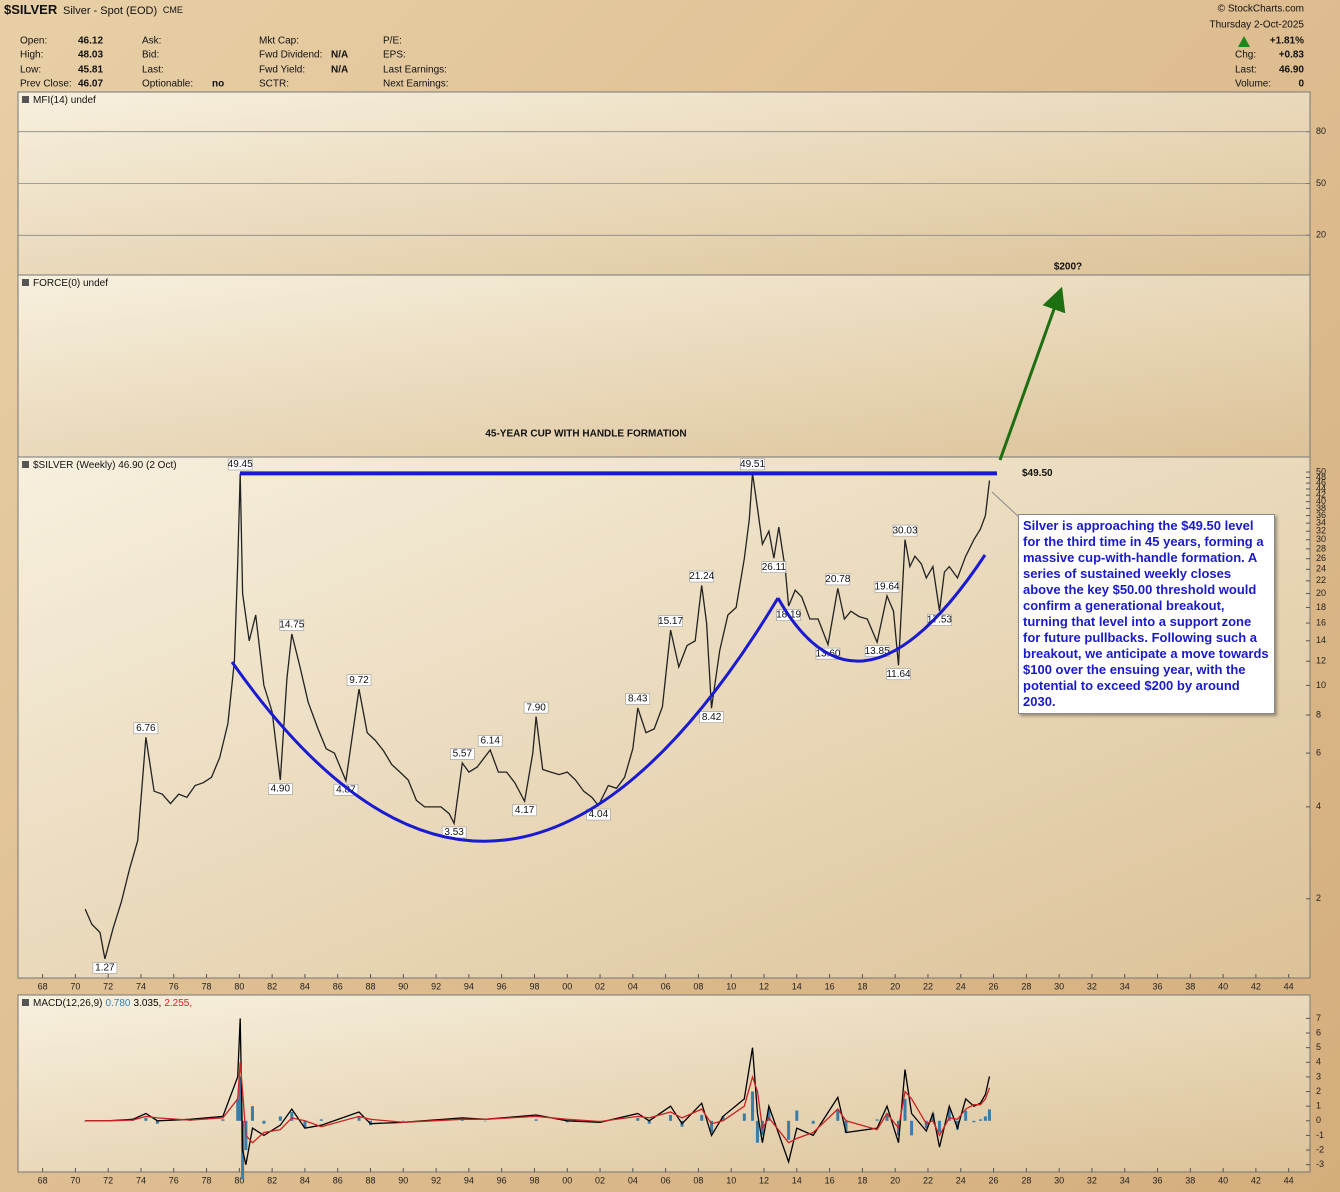  What do you see at coordinates (1289, 1180) in the screenshot?
I see `x-tick-label: 44` at bounding box center [1289, 1180].